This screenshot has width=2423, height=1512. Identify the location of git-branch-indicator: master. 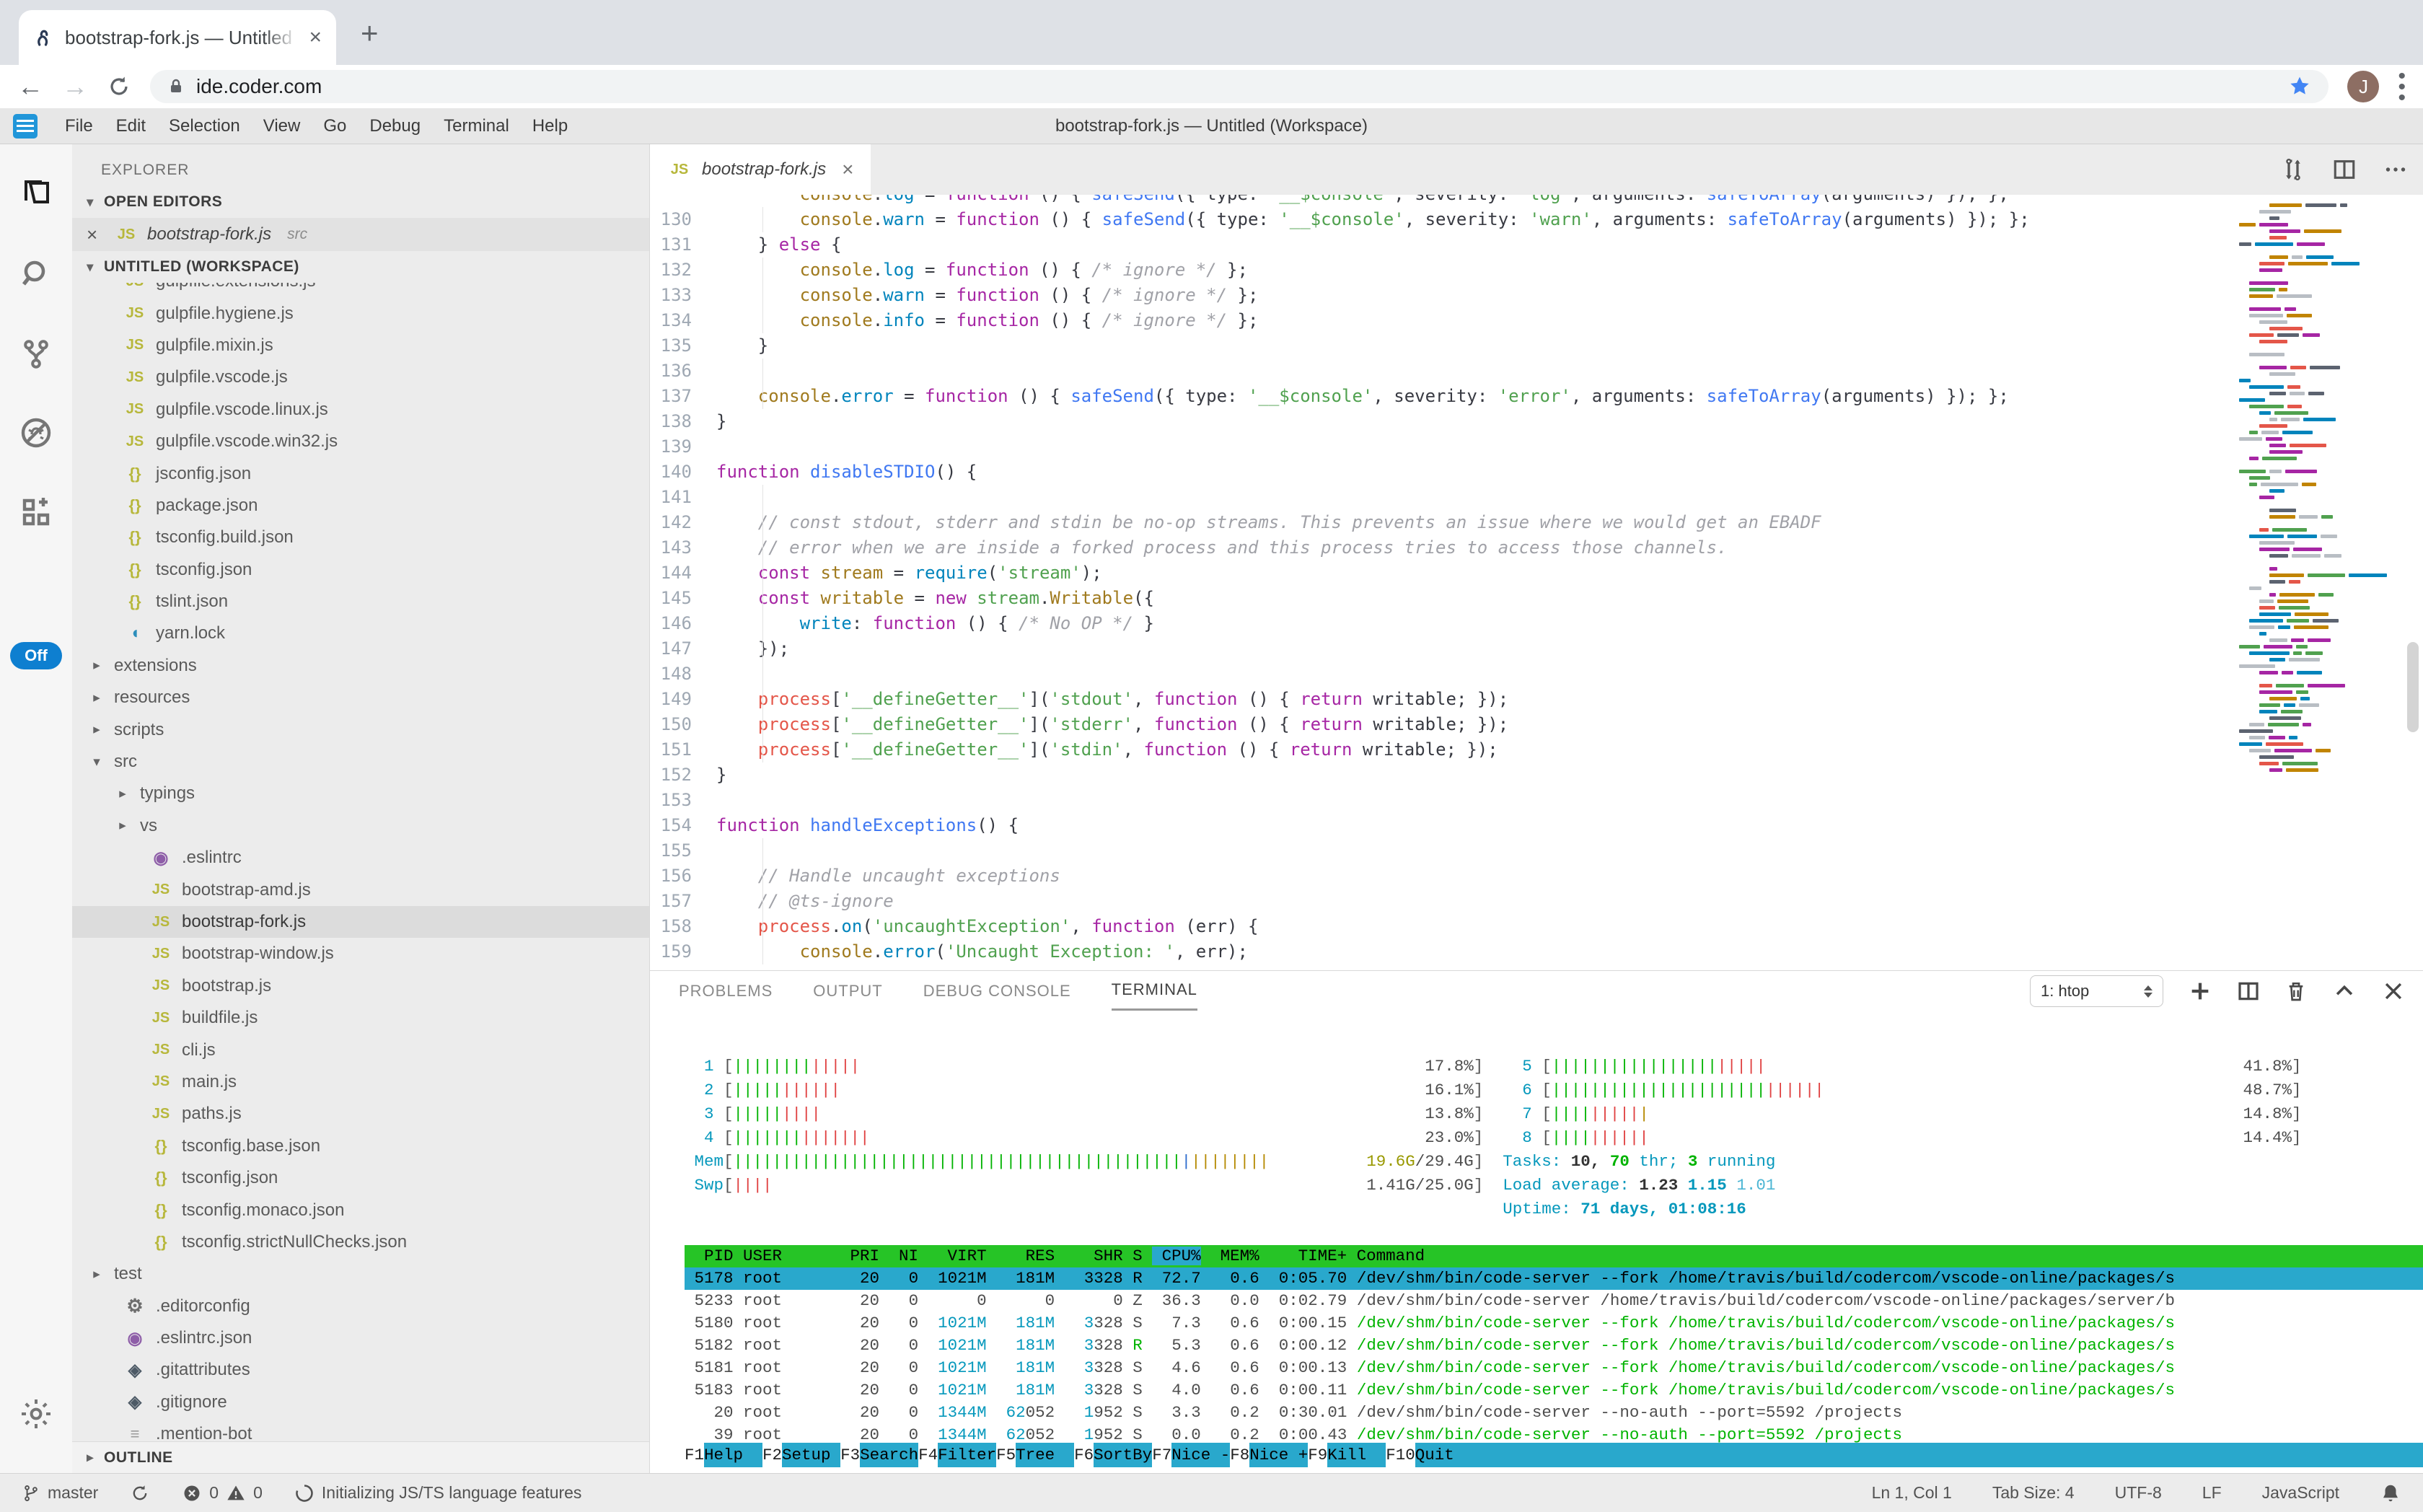
(60, 1493).